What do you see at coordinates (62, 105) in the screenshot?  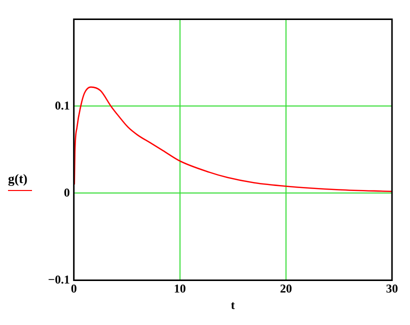 I see `y-tick-label: 0.1` at bounding box center [62, 105].